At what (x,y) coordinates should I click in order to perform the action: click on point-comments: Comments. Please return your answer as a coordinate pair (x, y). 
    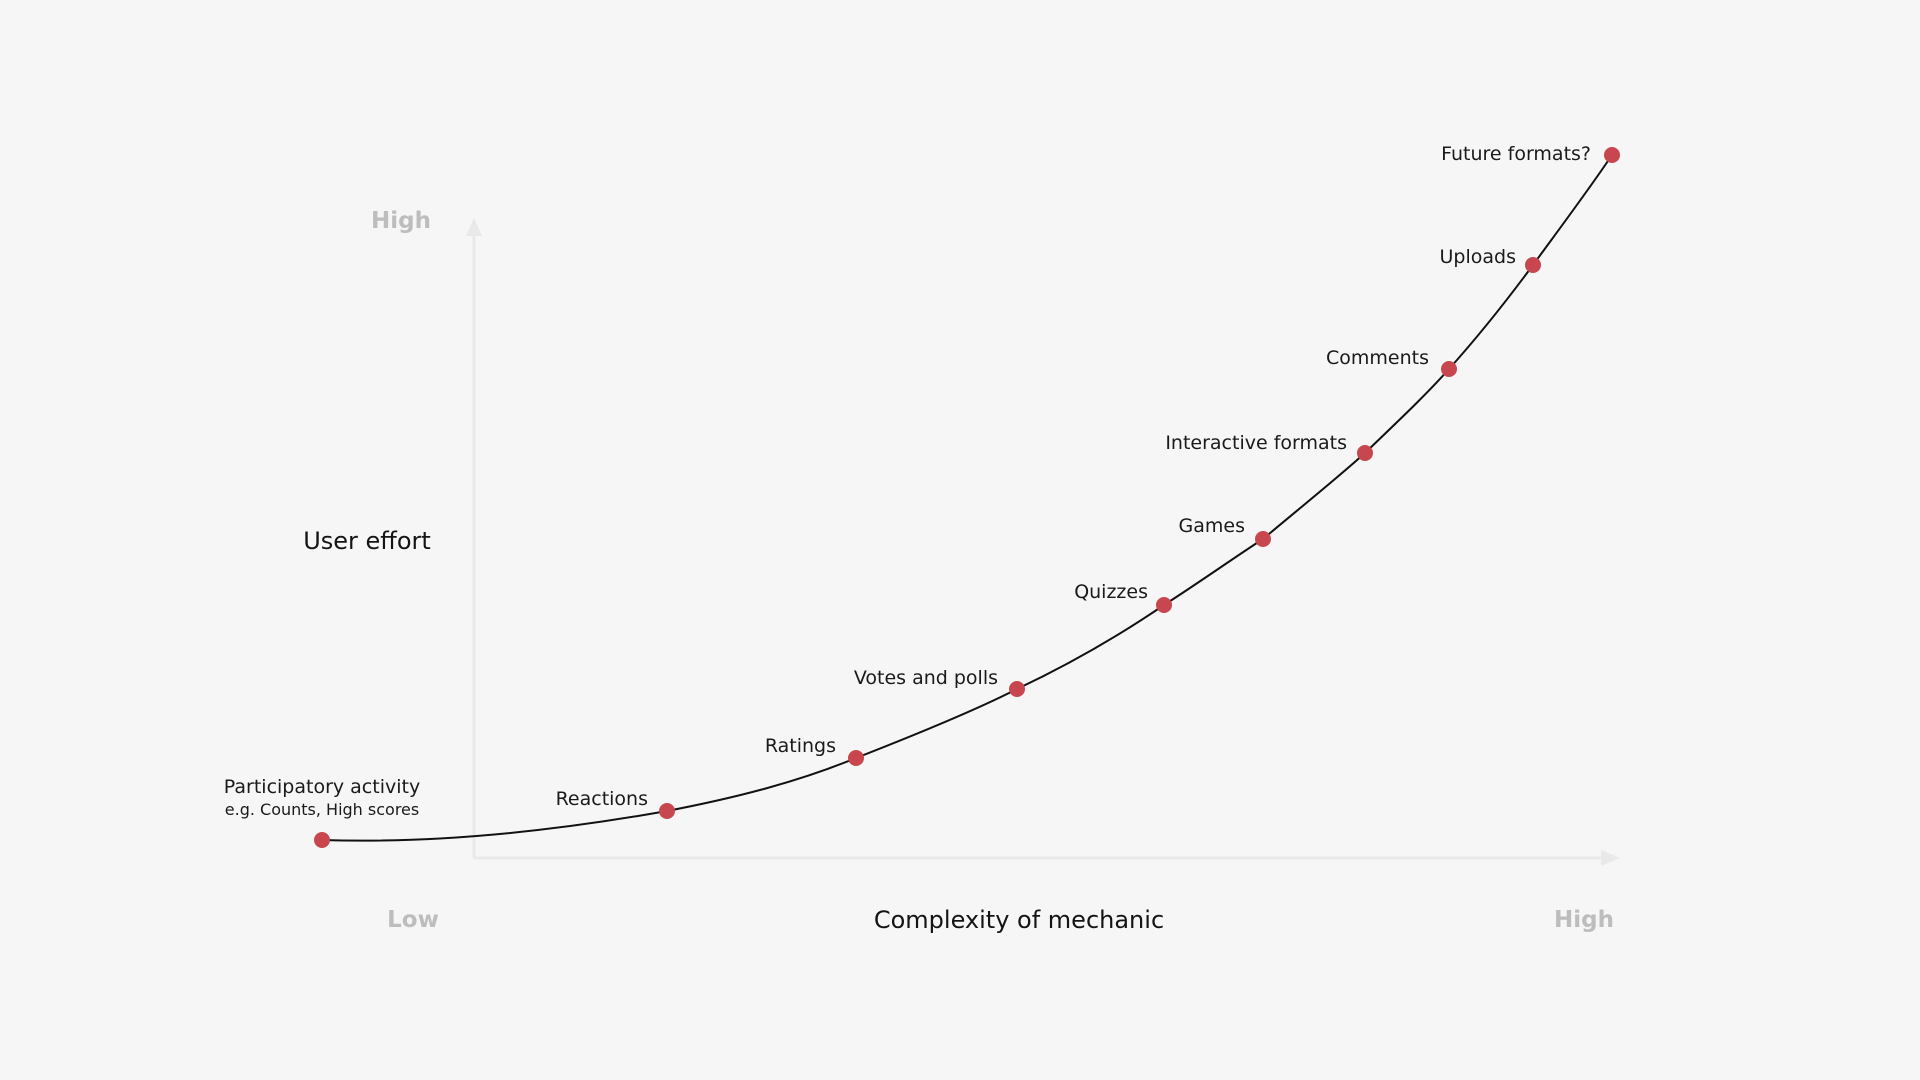
    Looking at the image, I should click on (1391, 362).